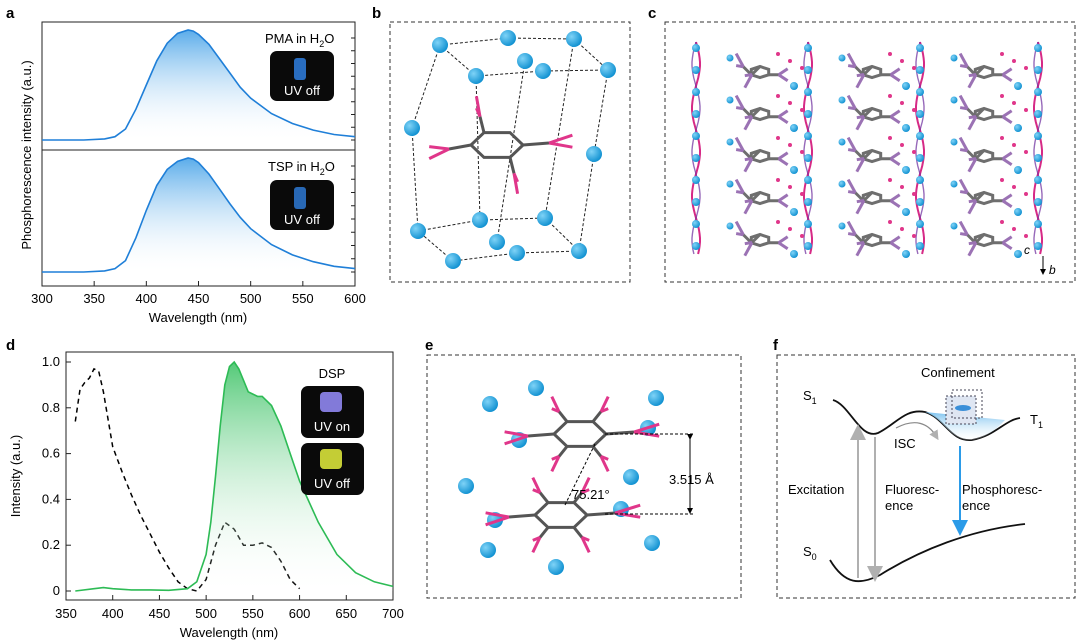 This screenshot has height=644, width=1080. I want to click on excitation-label: Excitation, so click(816, 489).